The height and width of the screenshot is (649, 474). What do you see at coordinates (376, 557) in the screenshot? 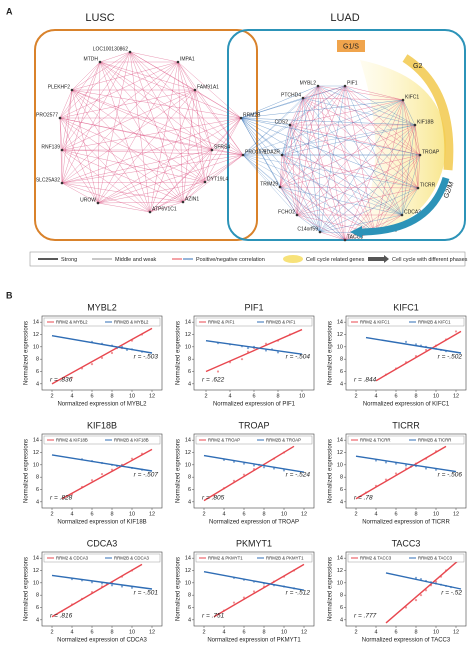
I see `legend-label: RRM2 & TACC3` at bounding box center [376, 557].